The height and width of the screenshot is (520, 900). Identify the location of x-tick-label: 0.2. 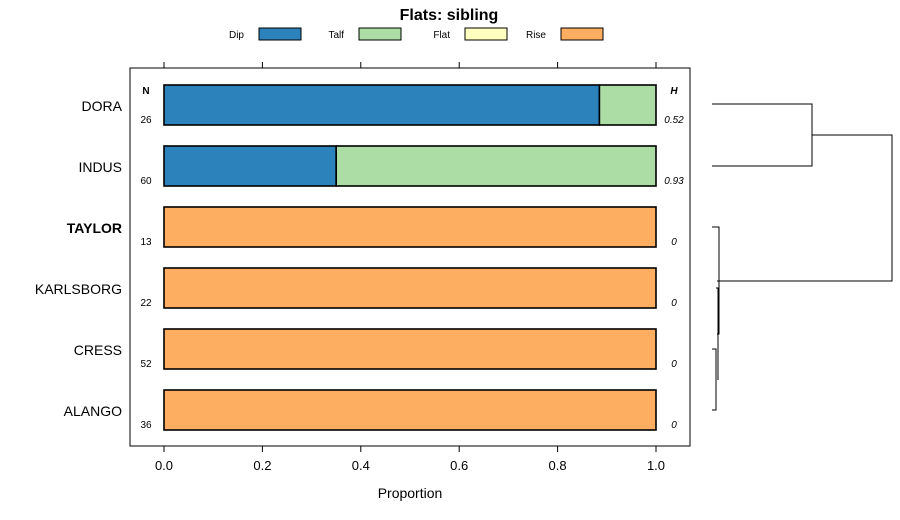
(262, 465).